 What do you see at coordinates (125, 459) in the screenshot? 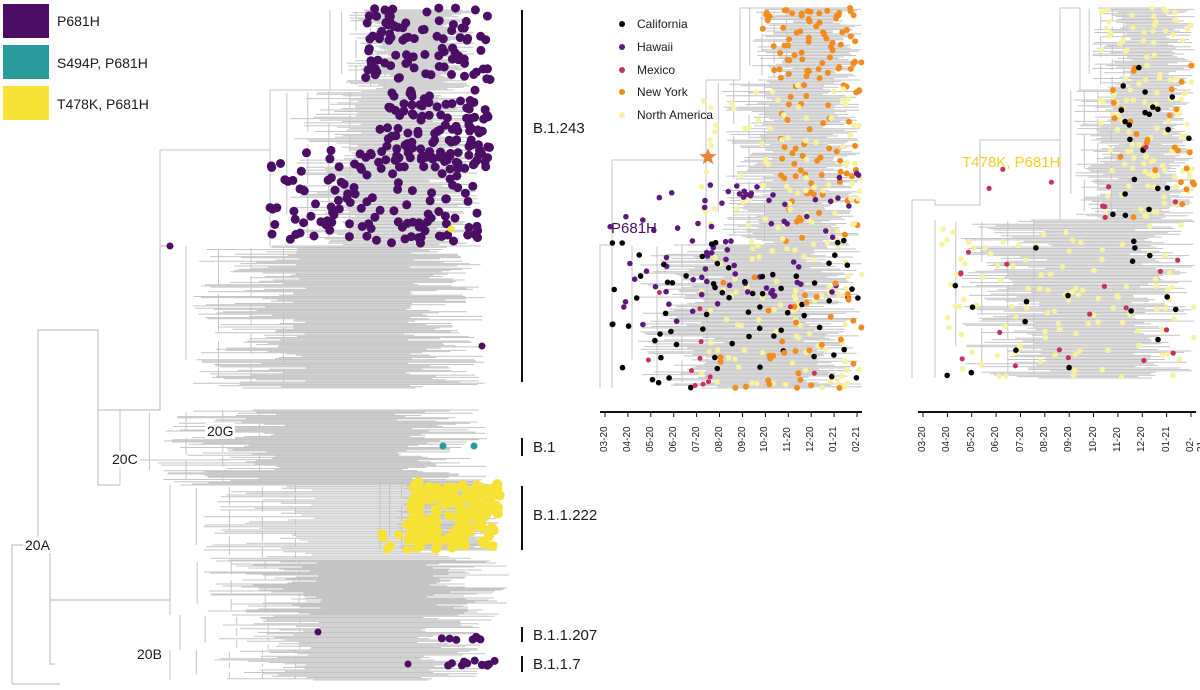
I see `node-label-20c: 20C` at bounding box center [125, 459].